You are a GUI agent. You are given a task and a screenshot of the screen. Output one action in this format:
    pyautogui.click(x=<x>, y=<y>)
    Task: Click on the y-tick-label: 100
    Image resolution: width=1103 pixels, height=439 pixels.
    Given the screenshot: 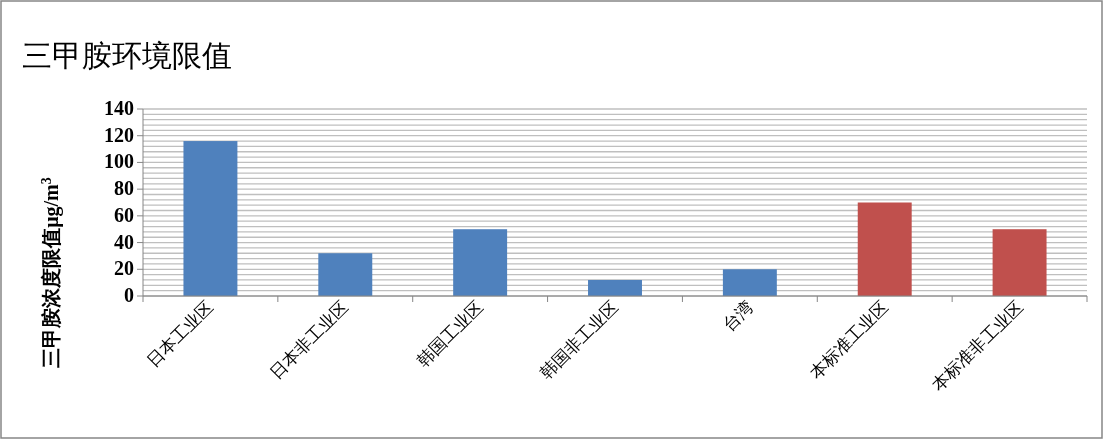 What is the action you would take?
    pyautogui.click(x=119, y=161)
    